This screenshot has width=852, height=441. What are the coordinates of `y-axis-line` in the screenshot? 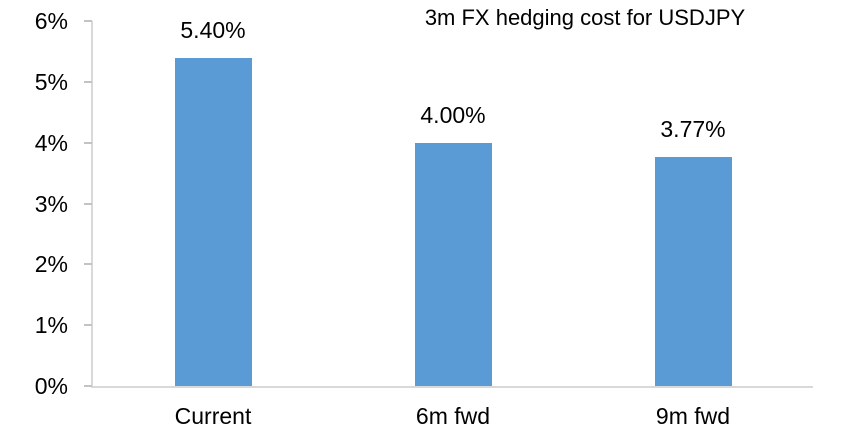 It's located at (92, 204).